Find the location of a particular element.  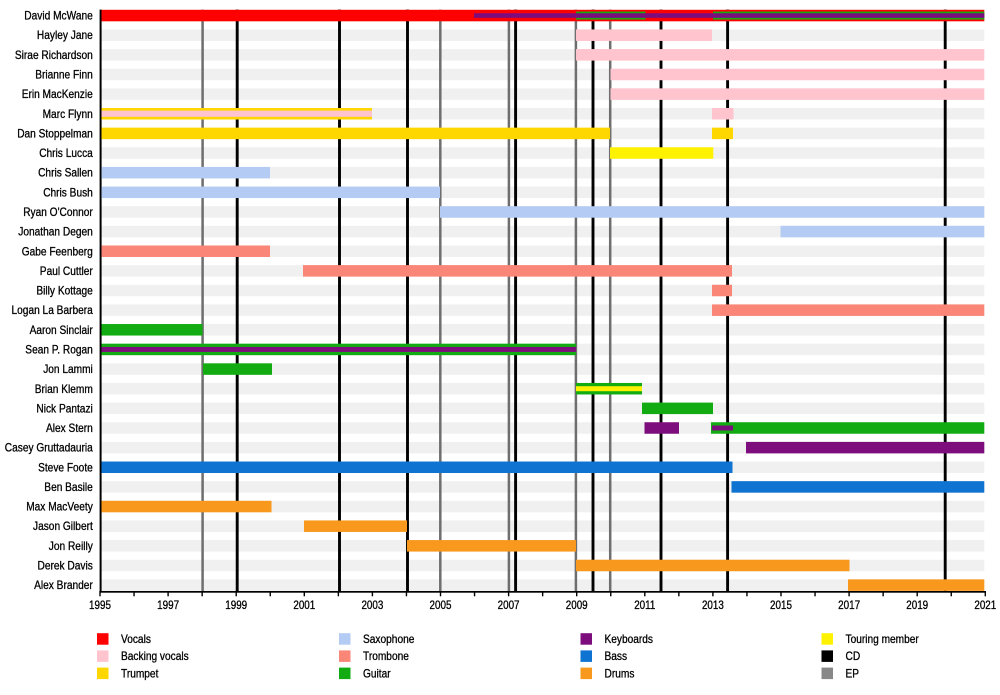

svg-text: Casey Gruttadauria is located at coordinates (49, 448).